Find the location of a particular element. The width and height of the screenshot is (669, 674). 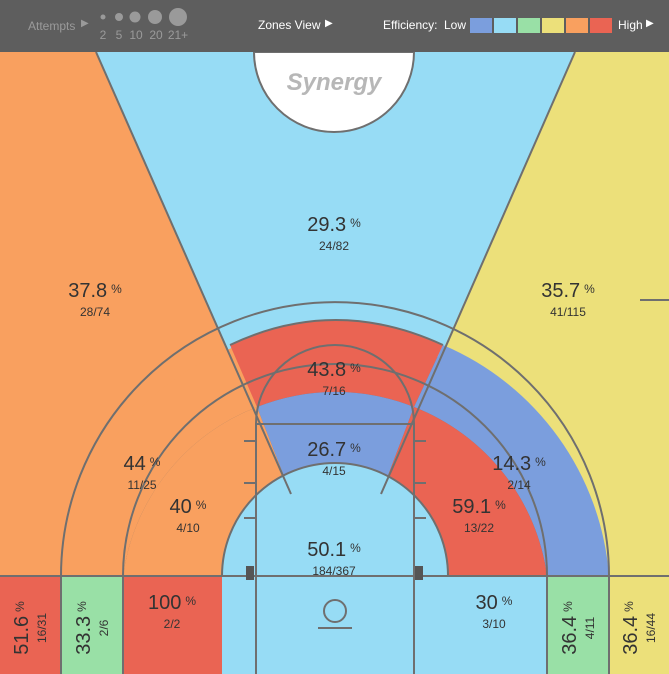

zone-attempts: 41/115 is located at coordinates (568, 312).